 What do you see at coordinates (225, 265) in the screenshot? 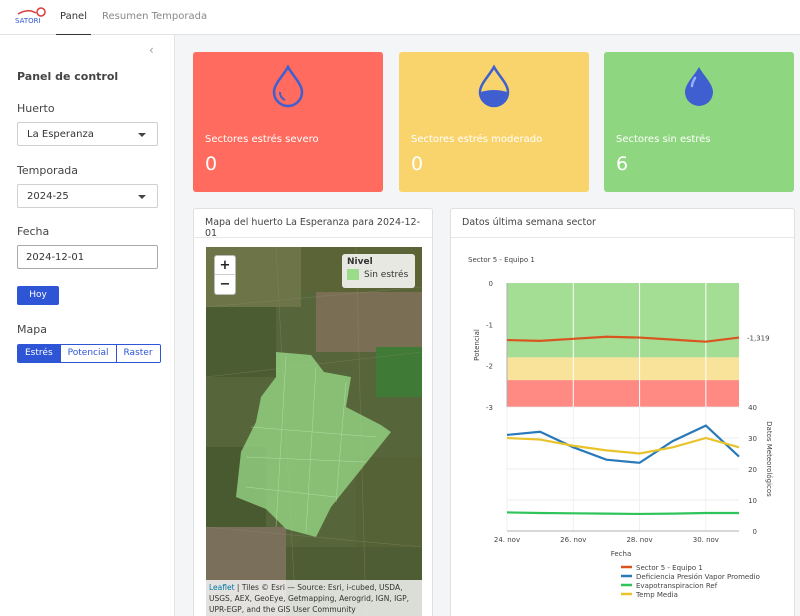
I see `zoom-in-button: +` at bounding box center [225, 265].